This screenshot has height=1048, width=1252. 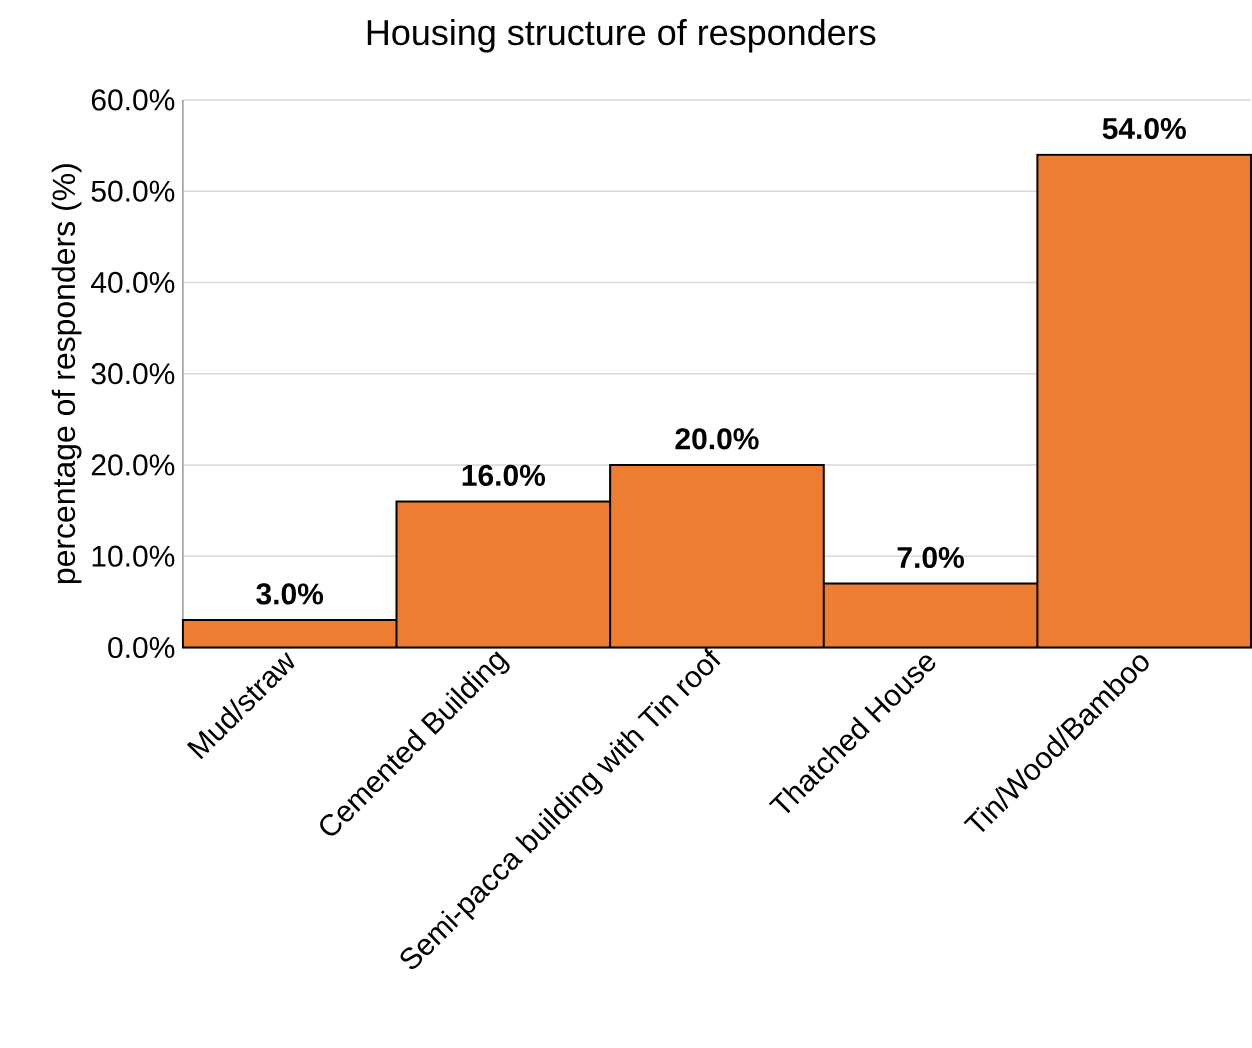 I want to click on y-tick-label: 10.0%, so click(x=133, y=556).